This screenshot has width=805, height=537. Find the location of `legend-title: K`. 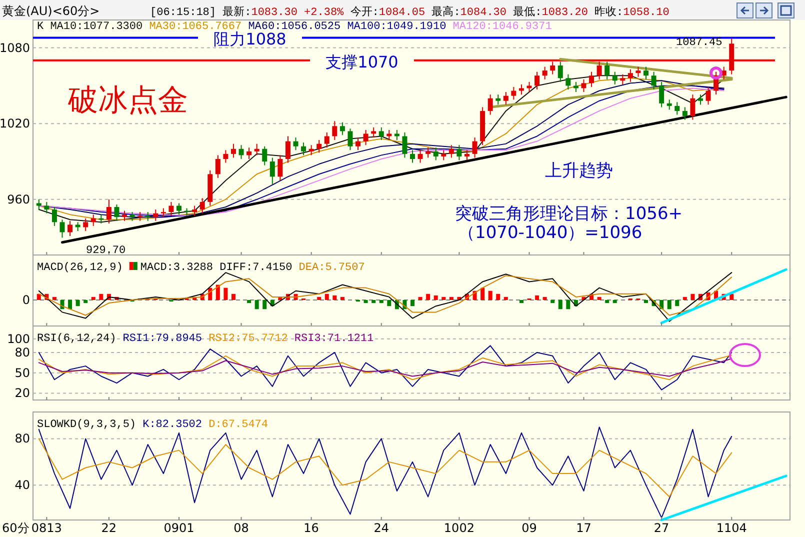

legend-title: K is located at coordinates (40, 27).